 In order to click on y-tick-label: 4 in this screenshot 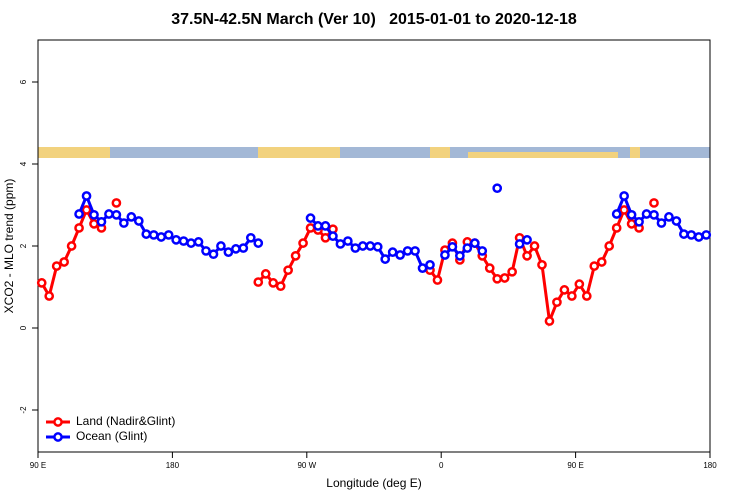, I will do `click(23, 163)`.